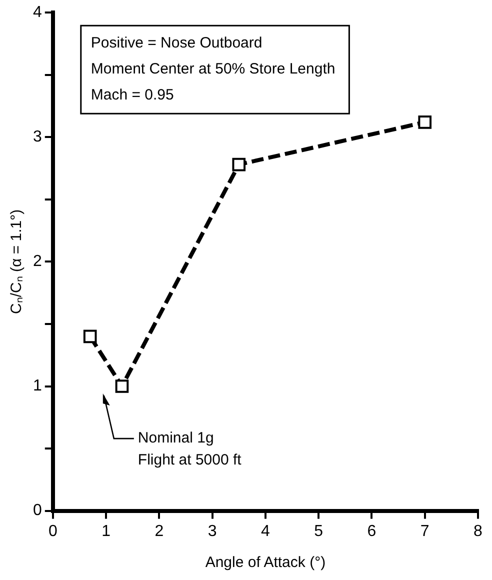  I want to click on y-tick-label: 0, so click(37, 511).